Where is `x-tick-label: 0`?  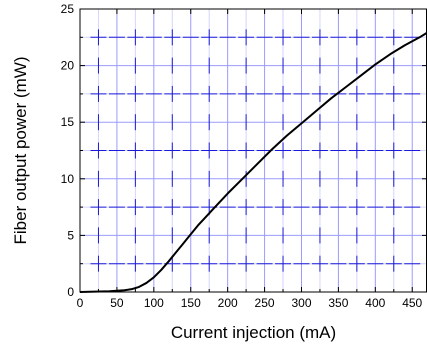 x-tick-label: 0 is located at coordinates (80, 303).